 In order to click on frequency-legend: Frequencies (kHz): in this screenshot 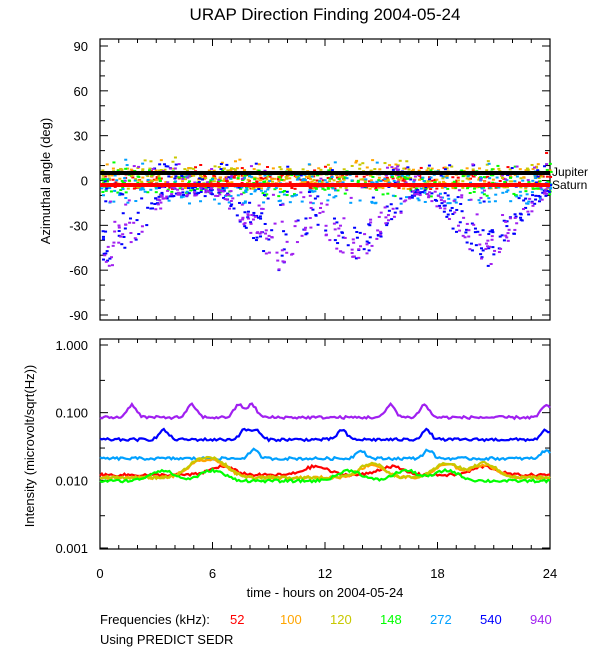, I will do `click(155, 619)`.